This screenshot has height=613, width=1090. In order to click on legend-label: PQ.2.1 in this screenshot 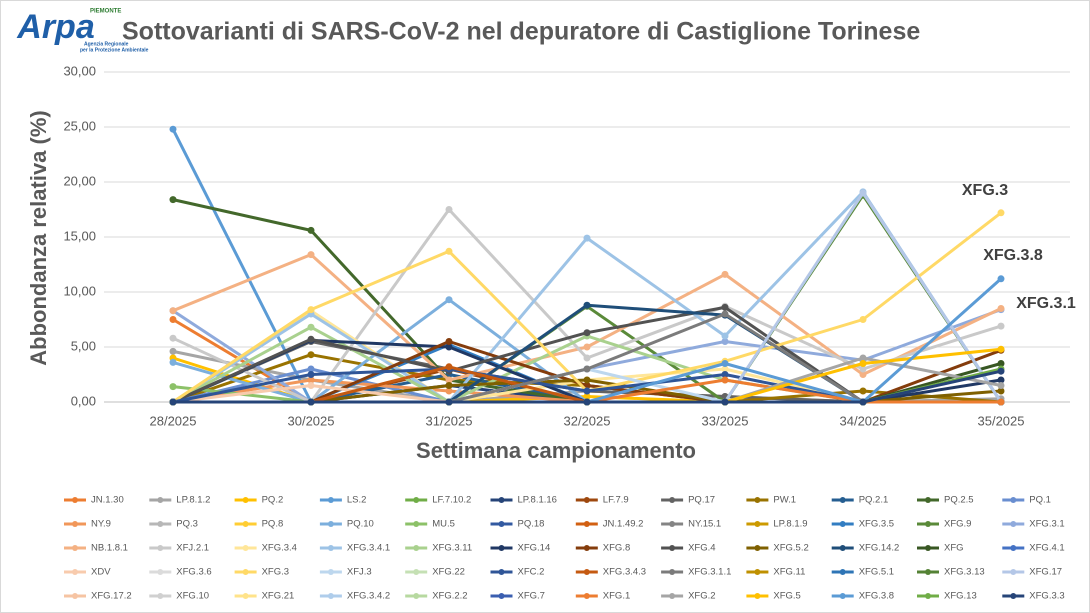, I will do `click(874, 500)`.